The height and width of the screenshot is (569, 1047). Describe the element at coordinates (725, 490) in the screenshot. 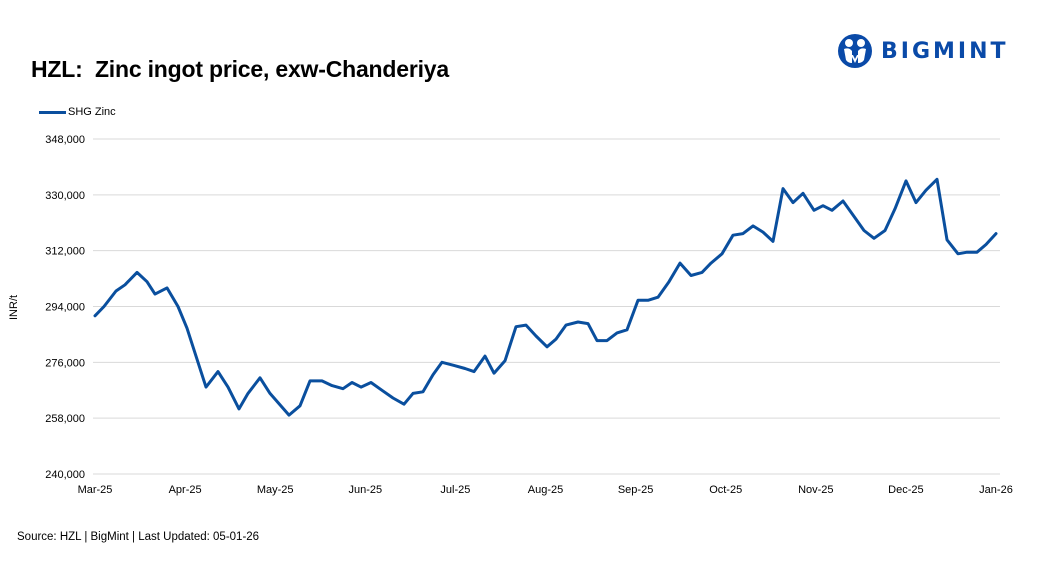

I see `x-tick-label: Oct-25` at that location.